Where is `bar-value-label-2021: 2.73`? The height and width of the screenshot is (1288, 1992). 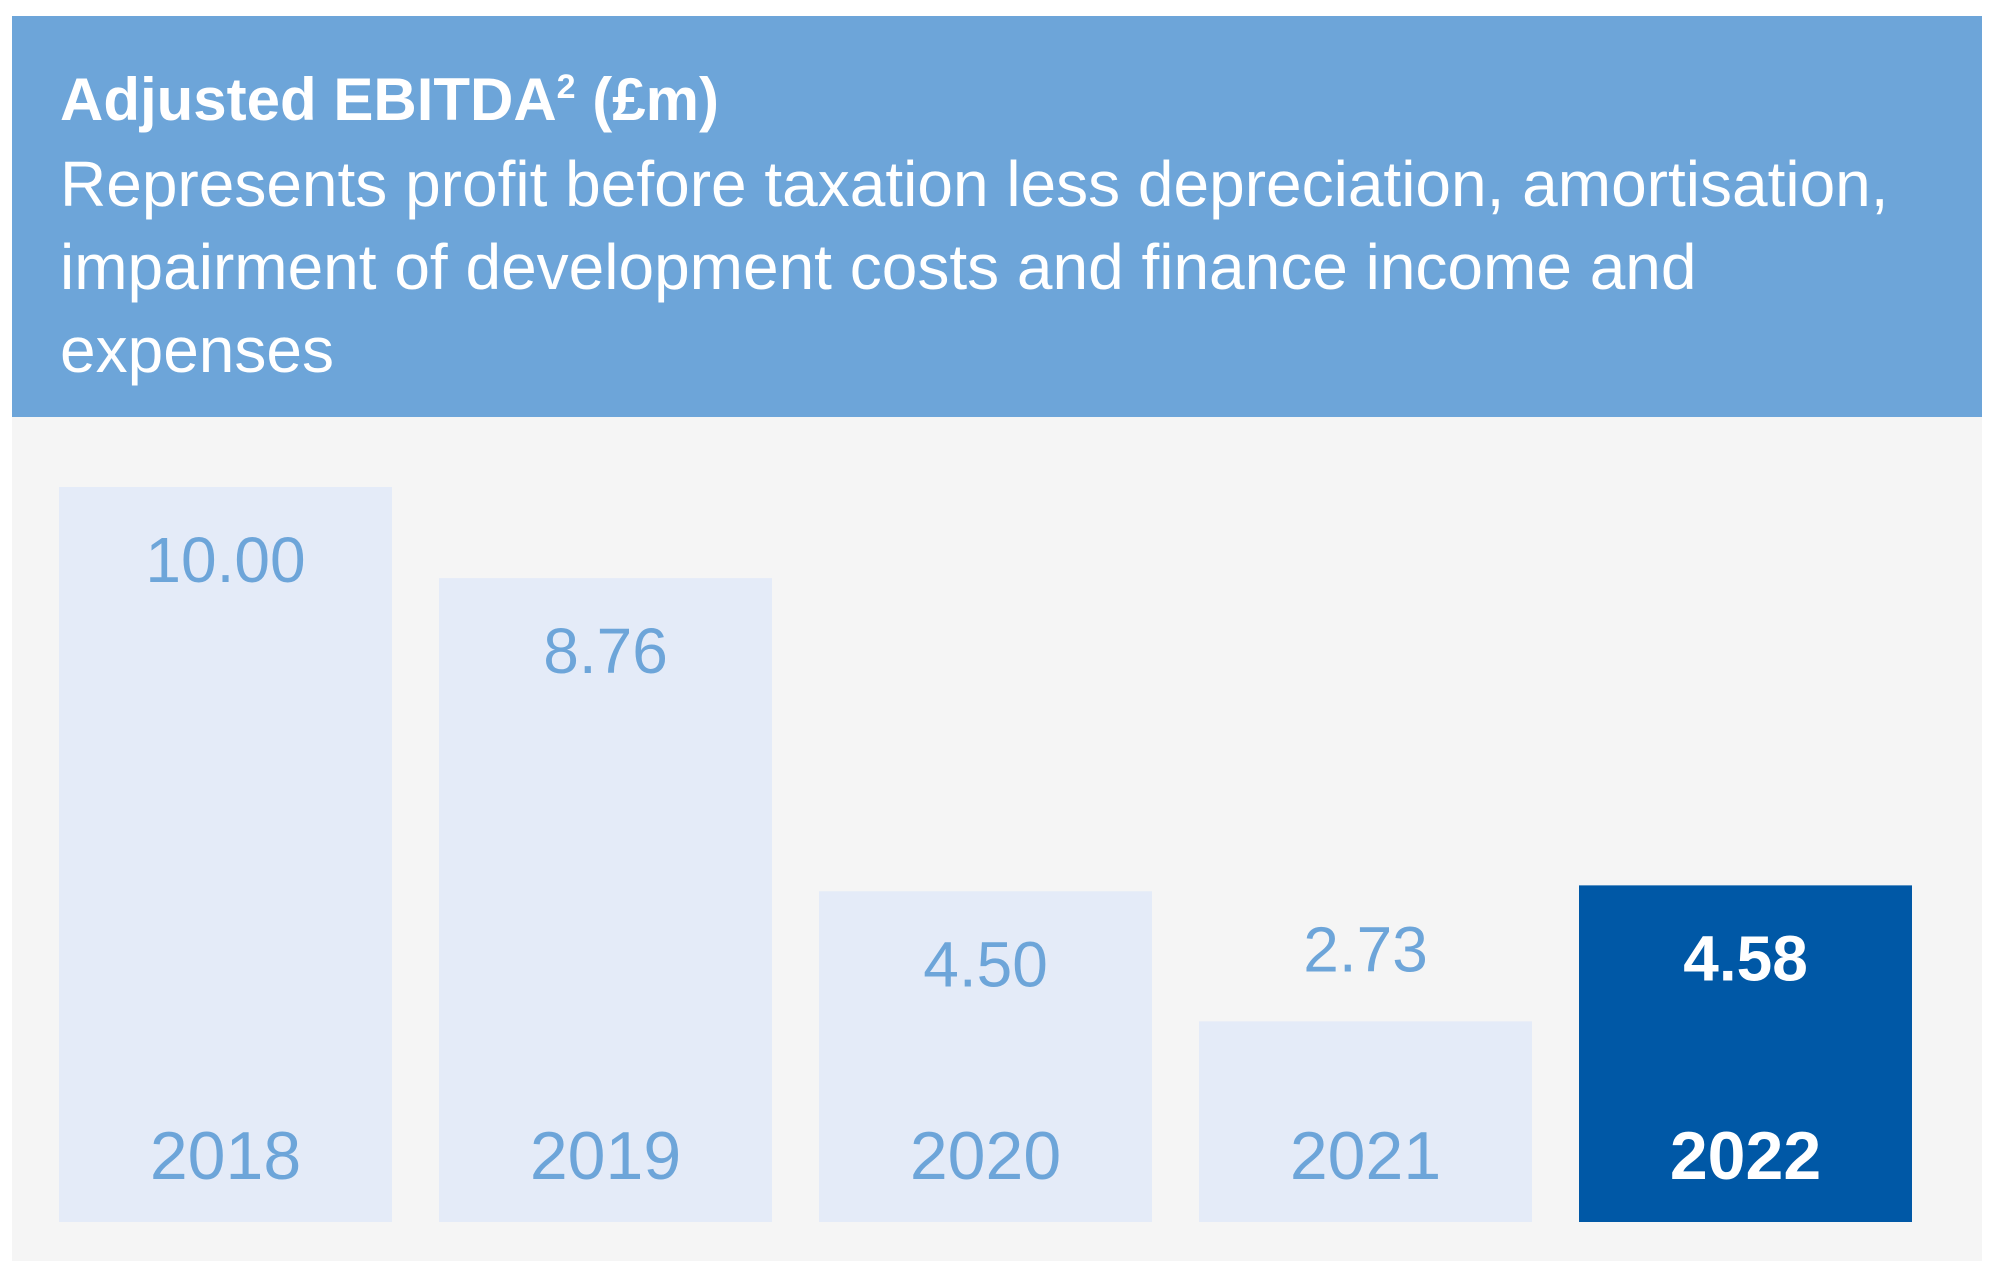 bar-value-label-2021: 2.73 is located at coordinates (1365, 949).